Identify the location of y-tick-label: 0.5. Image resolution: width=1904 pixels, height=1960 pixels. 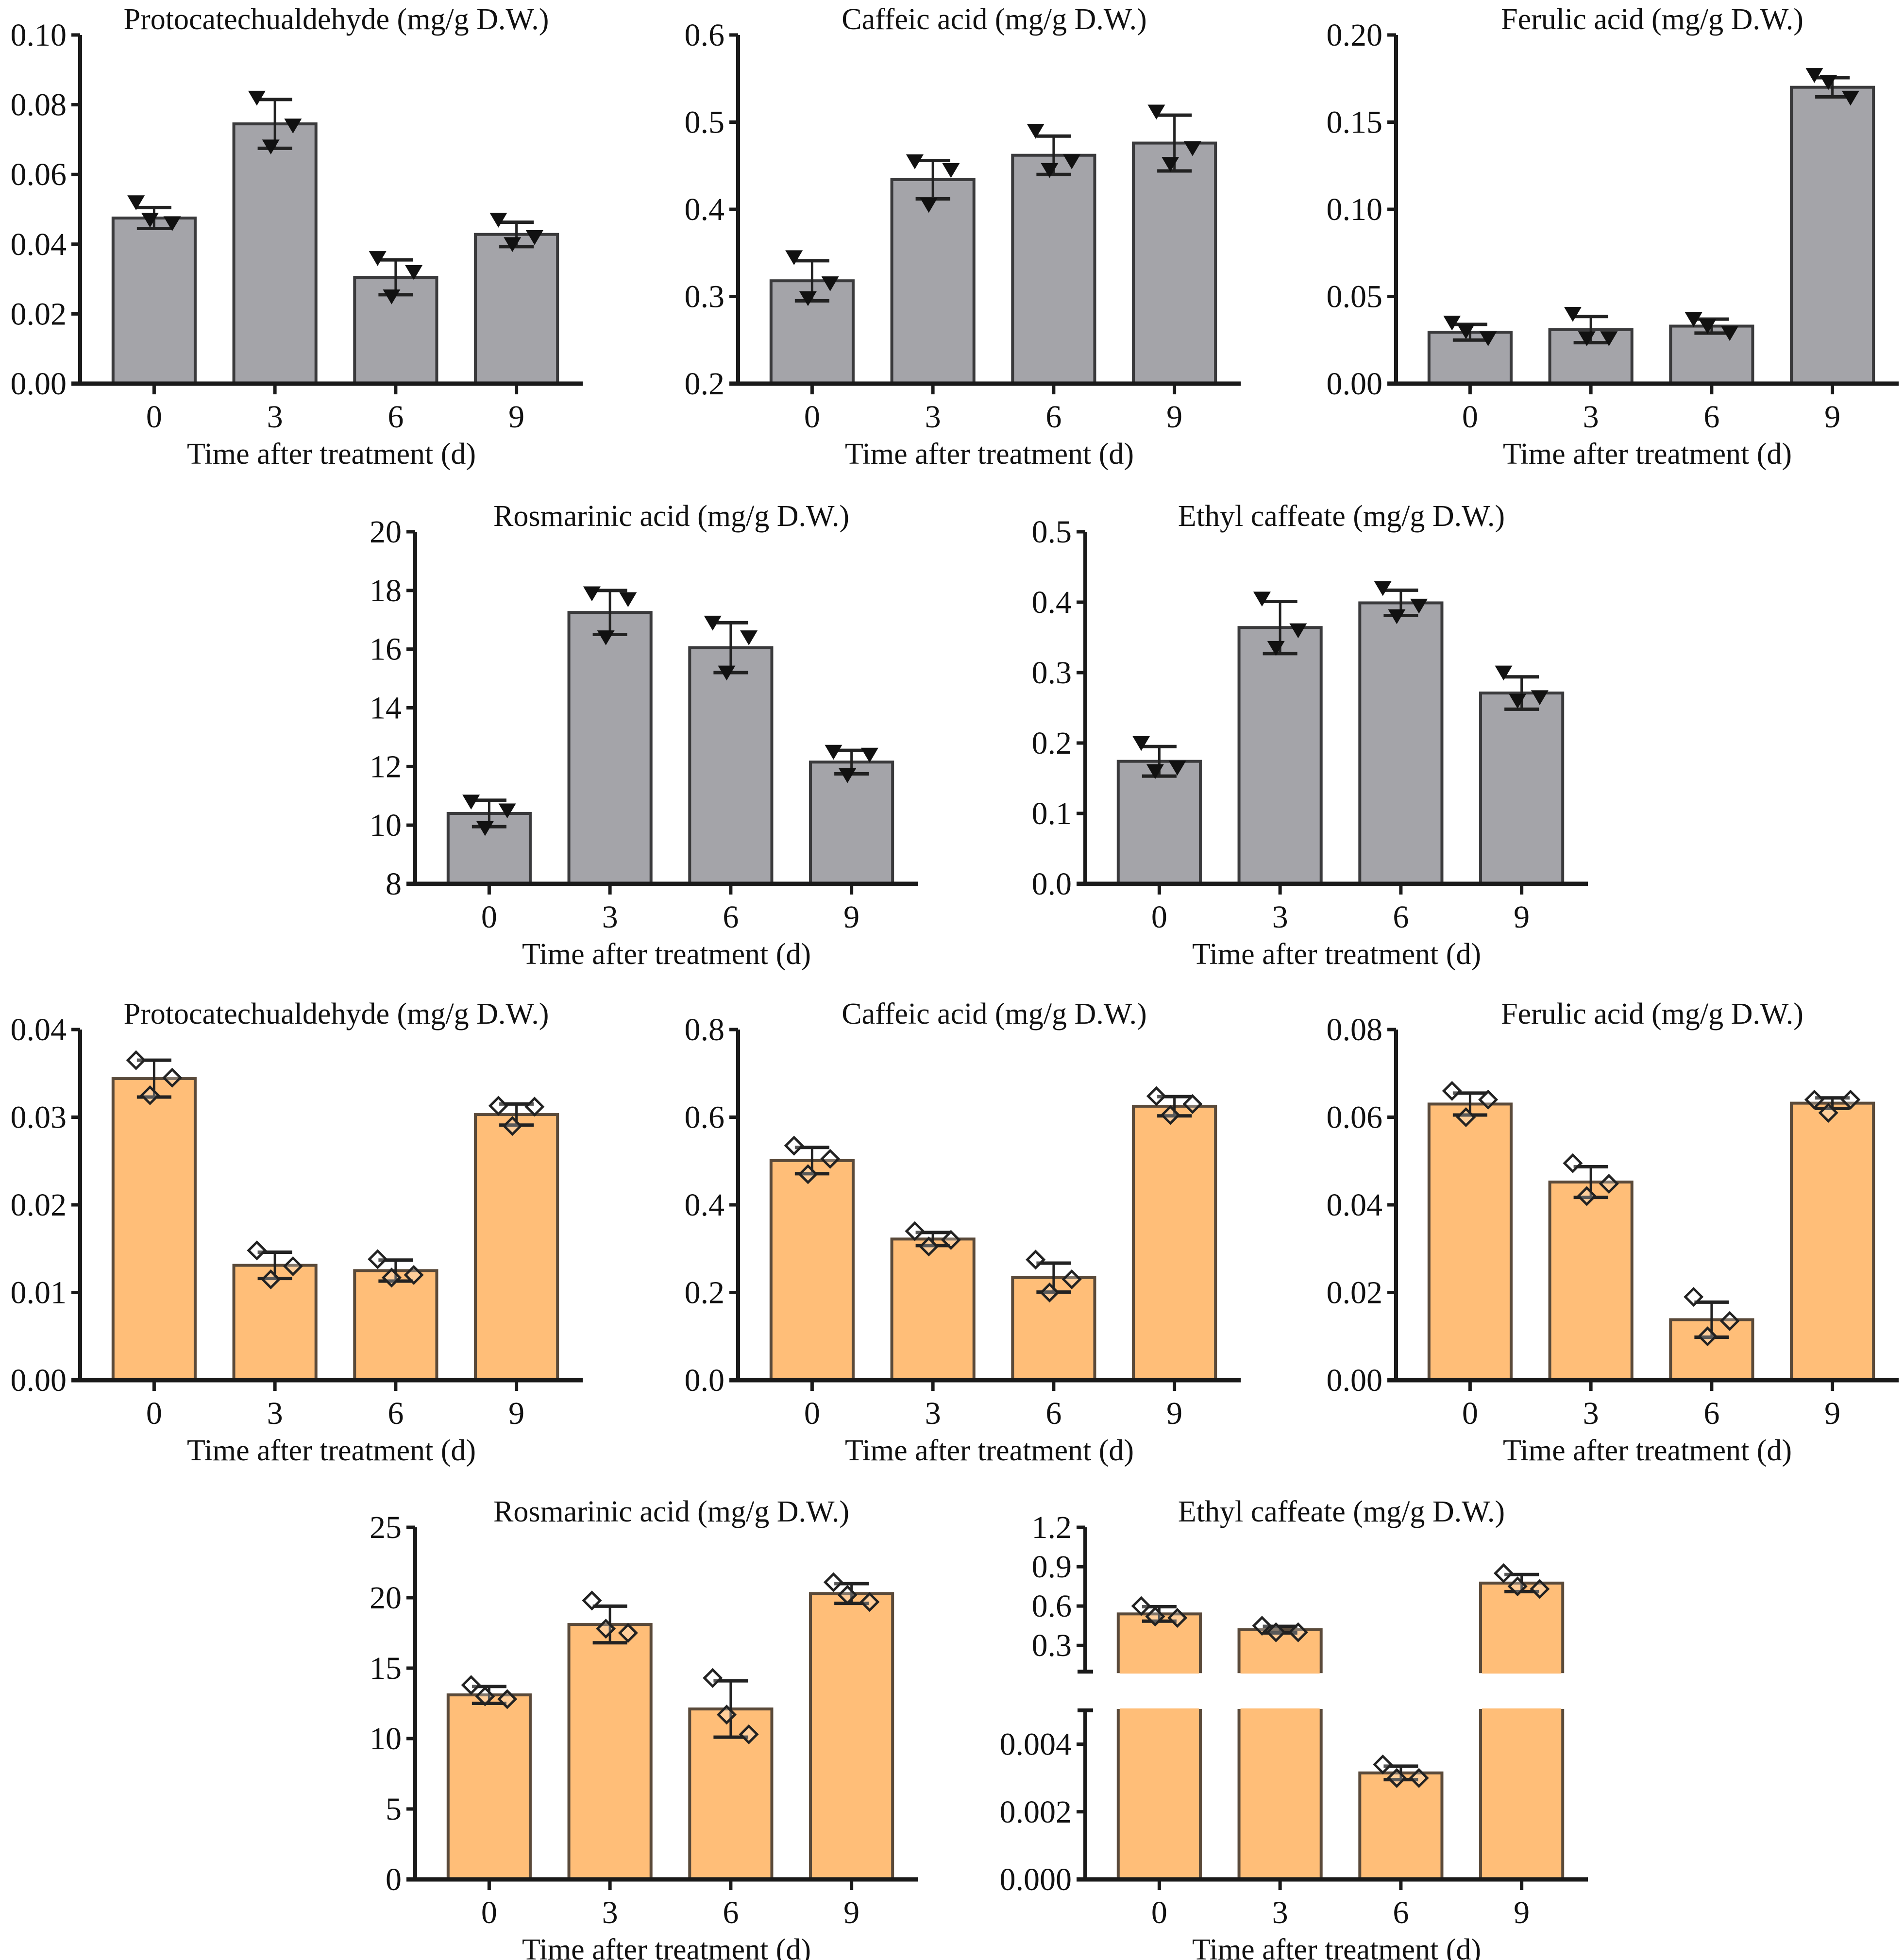
(1052, 532).